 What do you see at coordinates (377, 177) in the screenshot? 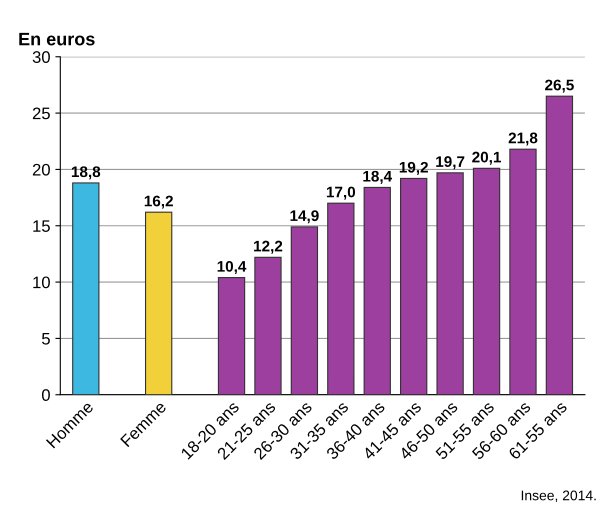
I see `data-label: 18,4` at bounding box center [377, 177].